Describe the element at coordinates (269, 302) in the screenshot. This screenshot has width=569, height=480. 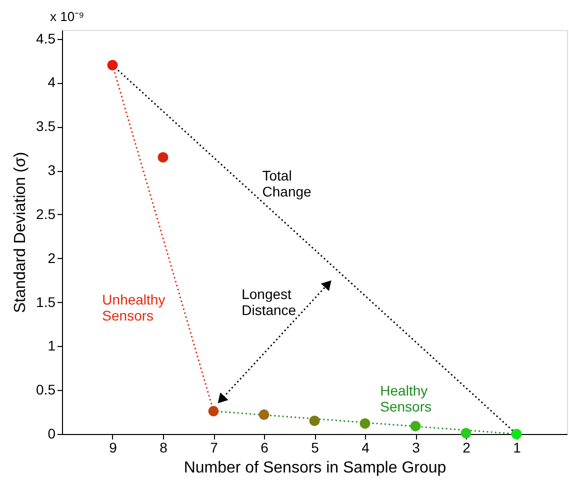
I see `series-label: Longest Distance` at that location.